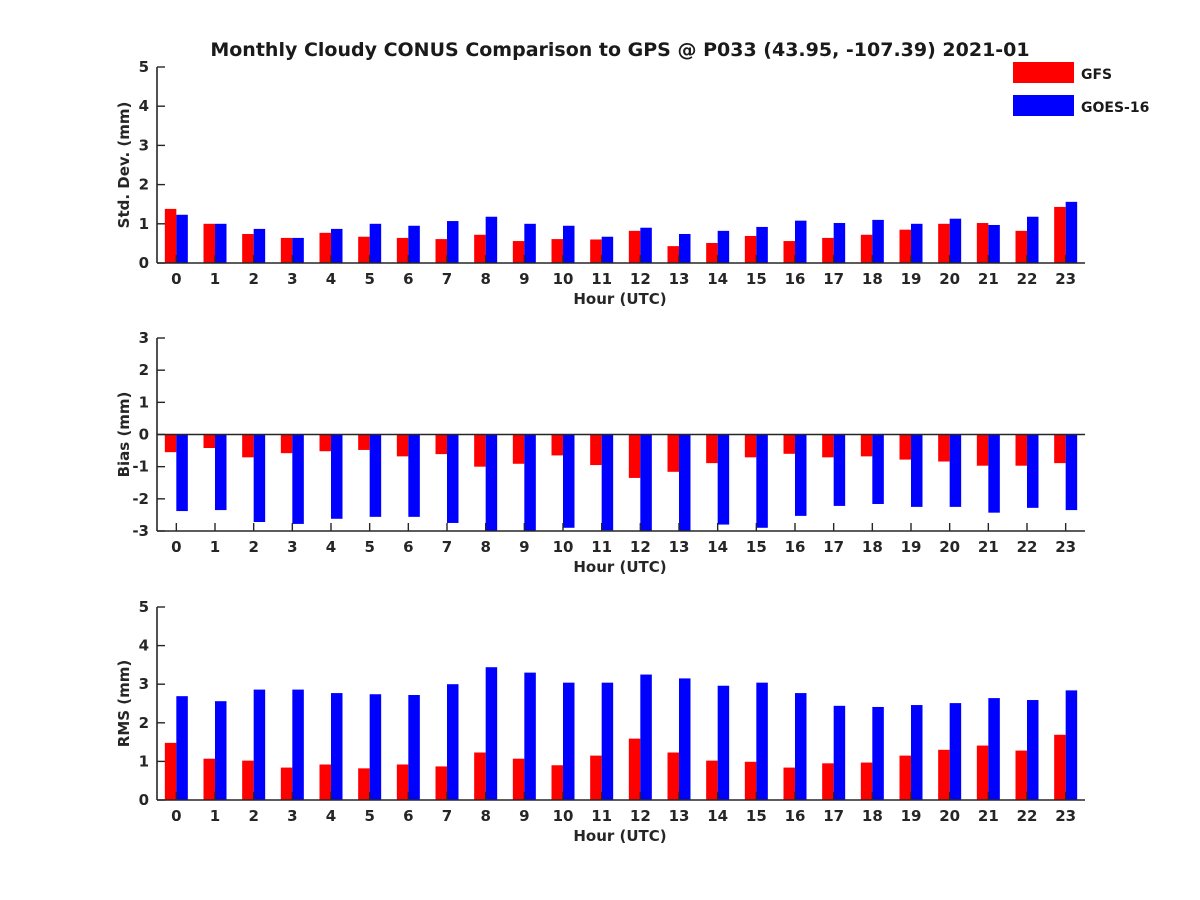 Image resolution: width=1200 pixels, height=900 pixels. What do you see at coordinates (524, 279) in the screenshot?
I see `stddev-xtick-label: 9` at bounding box center [524, 279].